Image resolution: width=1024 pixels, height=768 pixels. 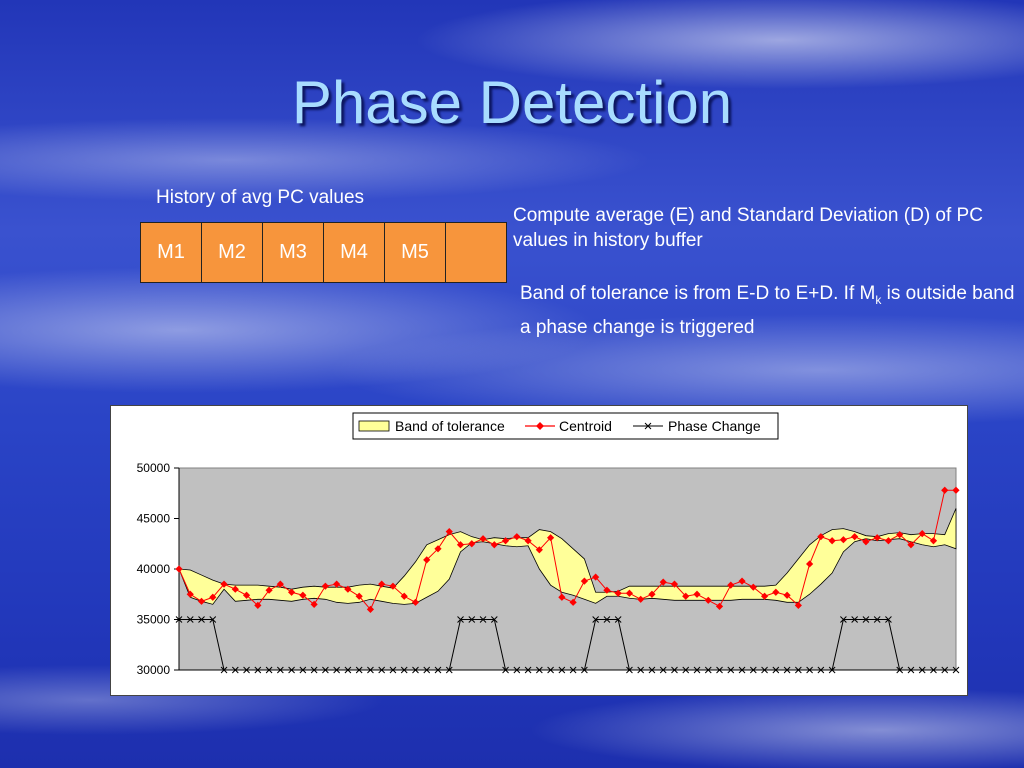 I want to click on slide-title: Phase Detection, so click(x=512, y=102).